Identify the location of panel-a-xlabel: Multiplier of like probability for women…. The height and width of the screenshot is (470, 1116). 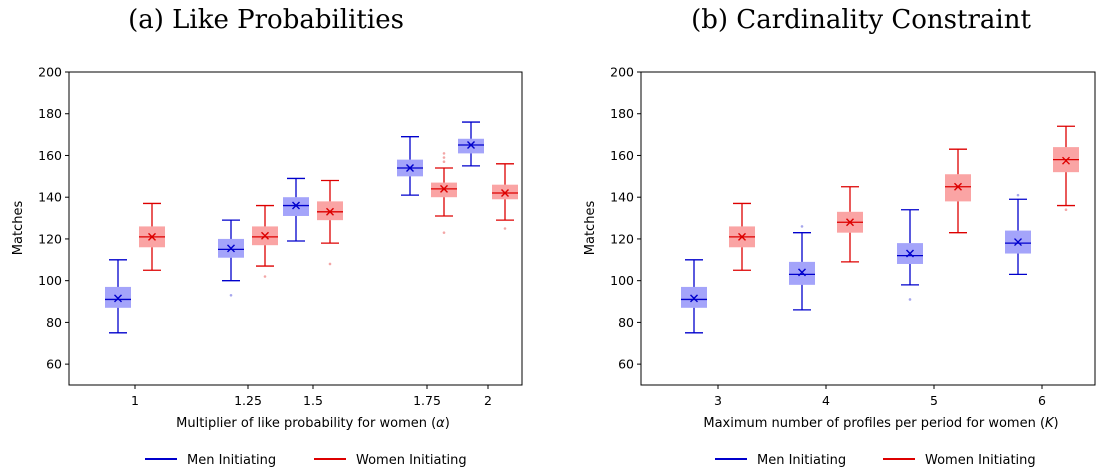
(313, 423).